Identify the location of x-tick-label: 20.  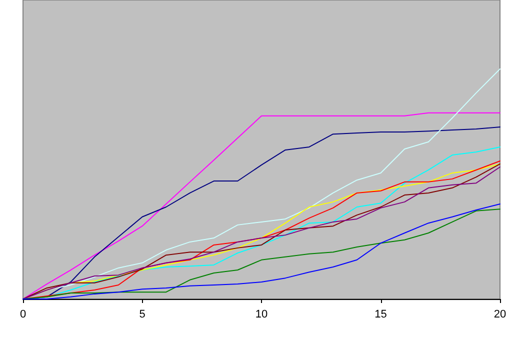
(500, 314).